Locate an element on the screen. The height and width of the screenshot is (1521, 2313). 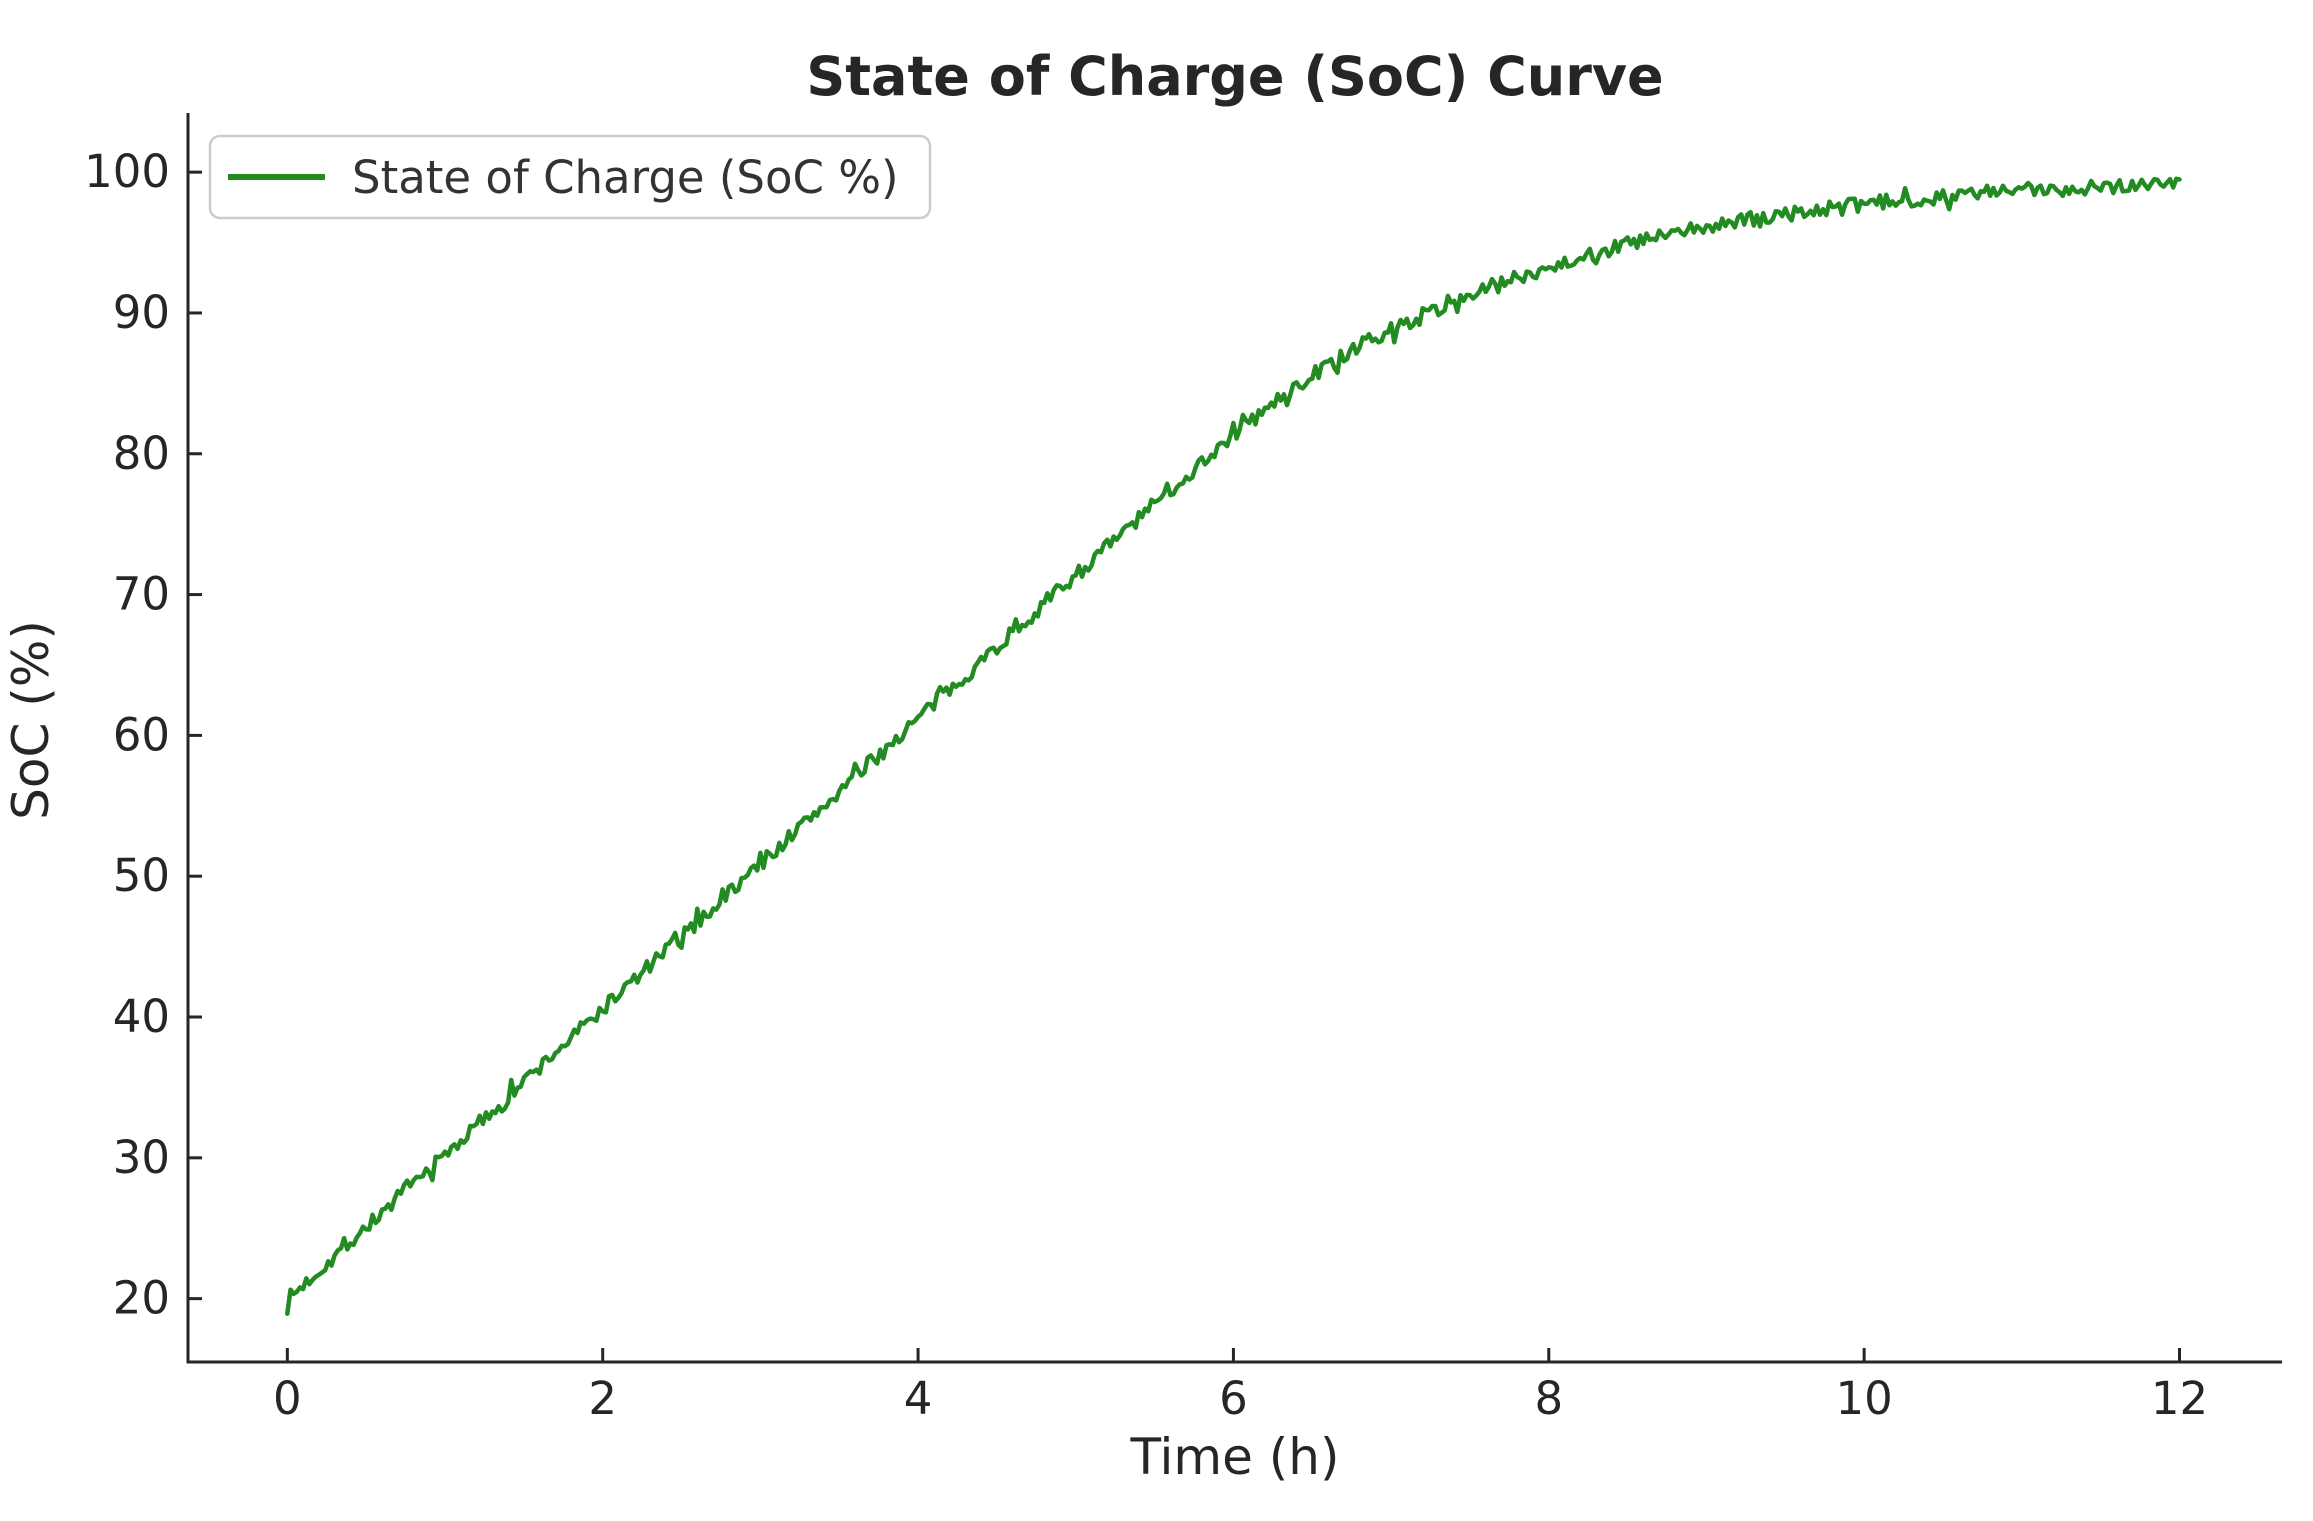
x-tick-label: 0 is located at coordinates (287, 1398).